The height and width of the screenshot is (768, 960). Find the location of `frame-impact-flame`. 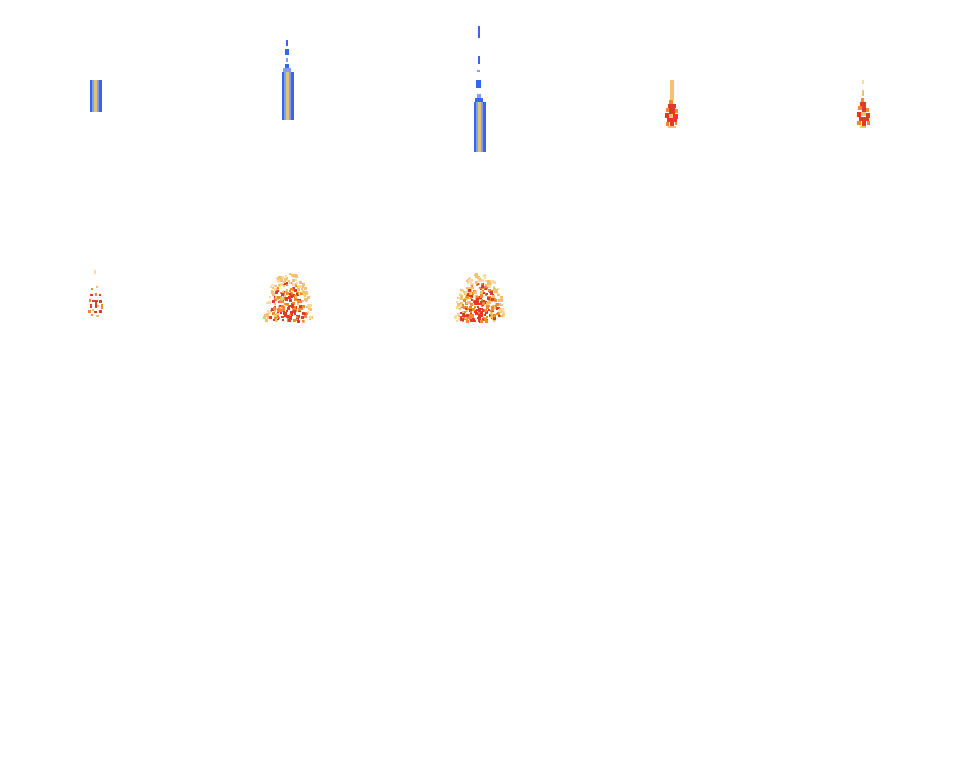

frame-impact-flame is located at coordinates (864, 96).